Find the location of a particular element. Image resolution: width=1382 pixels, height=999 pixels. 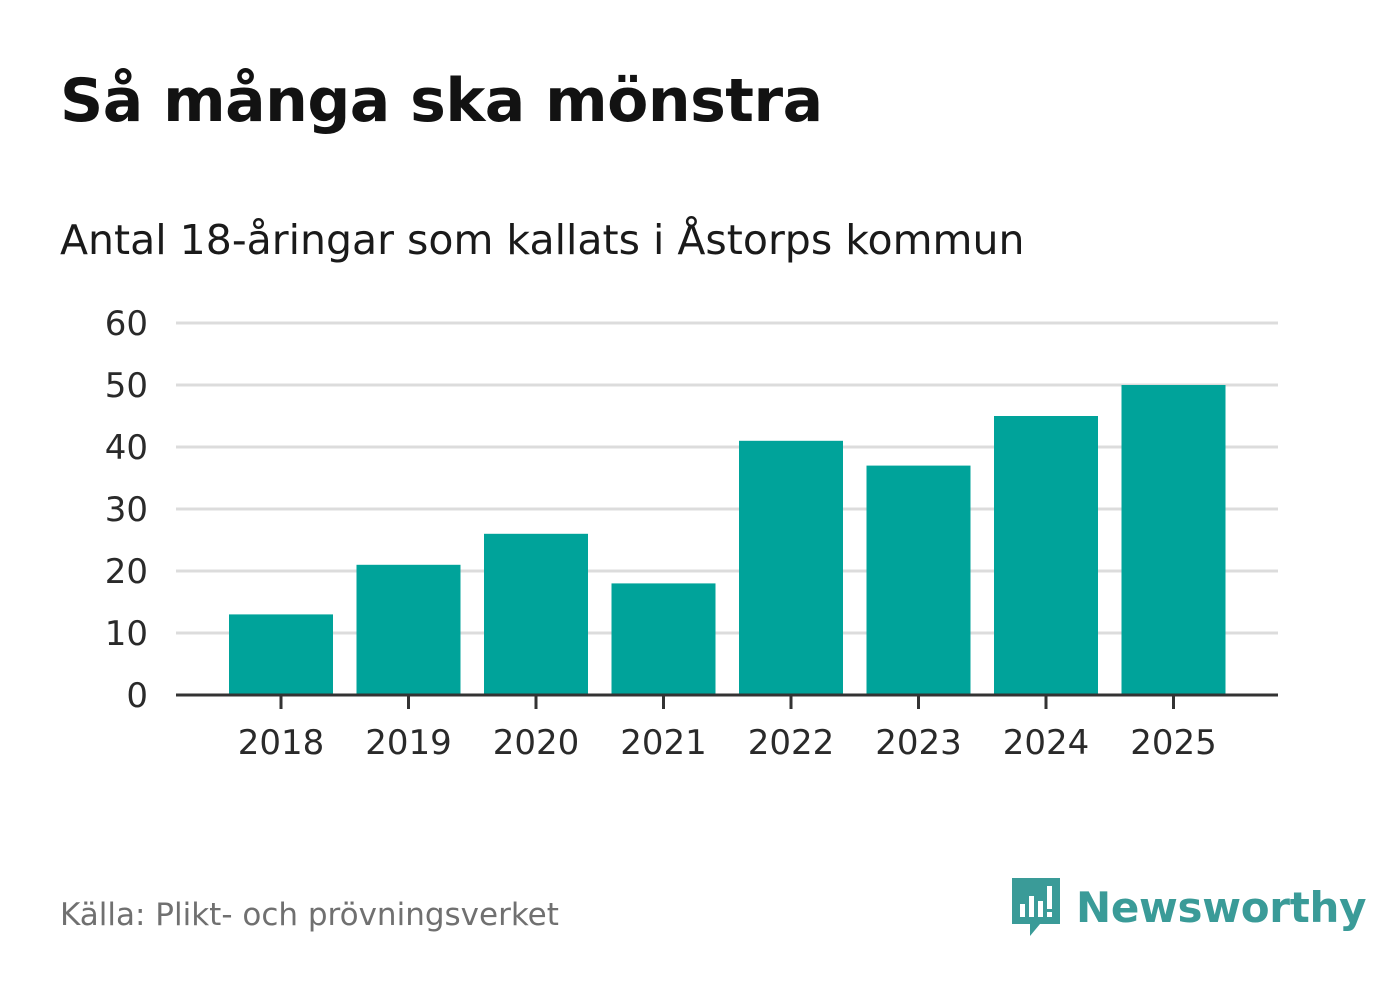

brand-logo: Newsworthy is located at coordinates (1188, 907).